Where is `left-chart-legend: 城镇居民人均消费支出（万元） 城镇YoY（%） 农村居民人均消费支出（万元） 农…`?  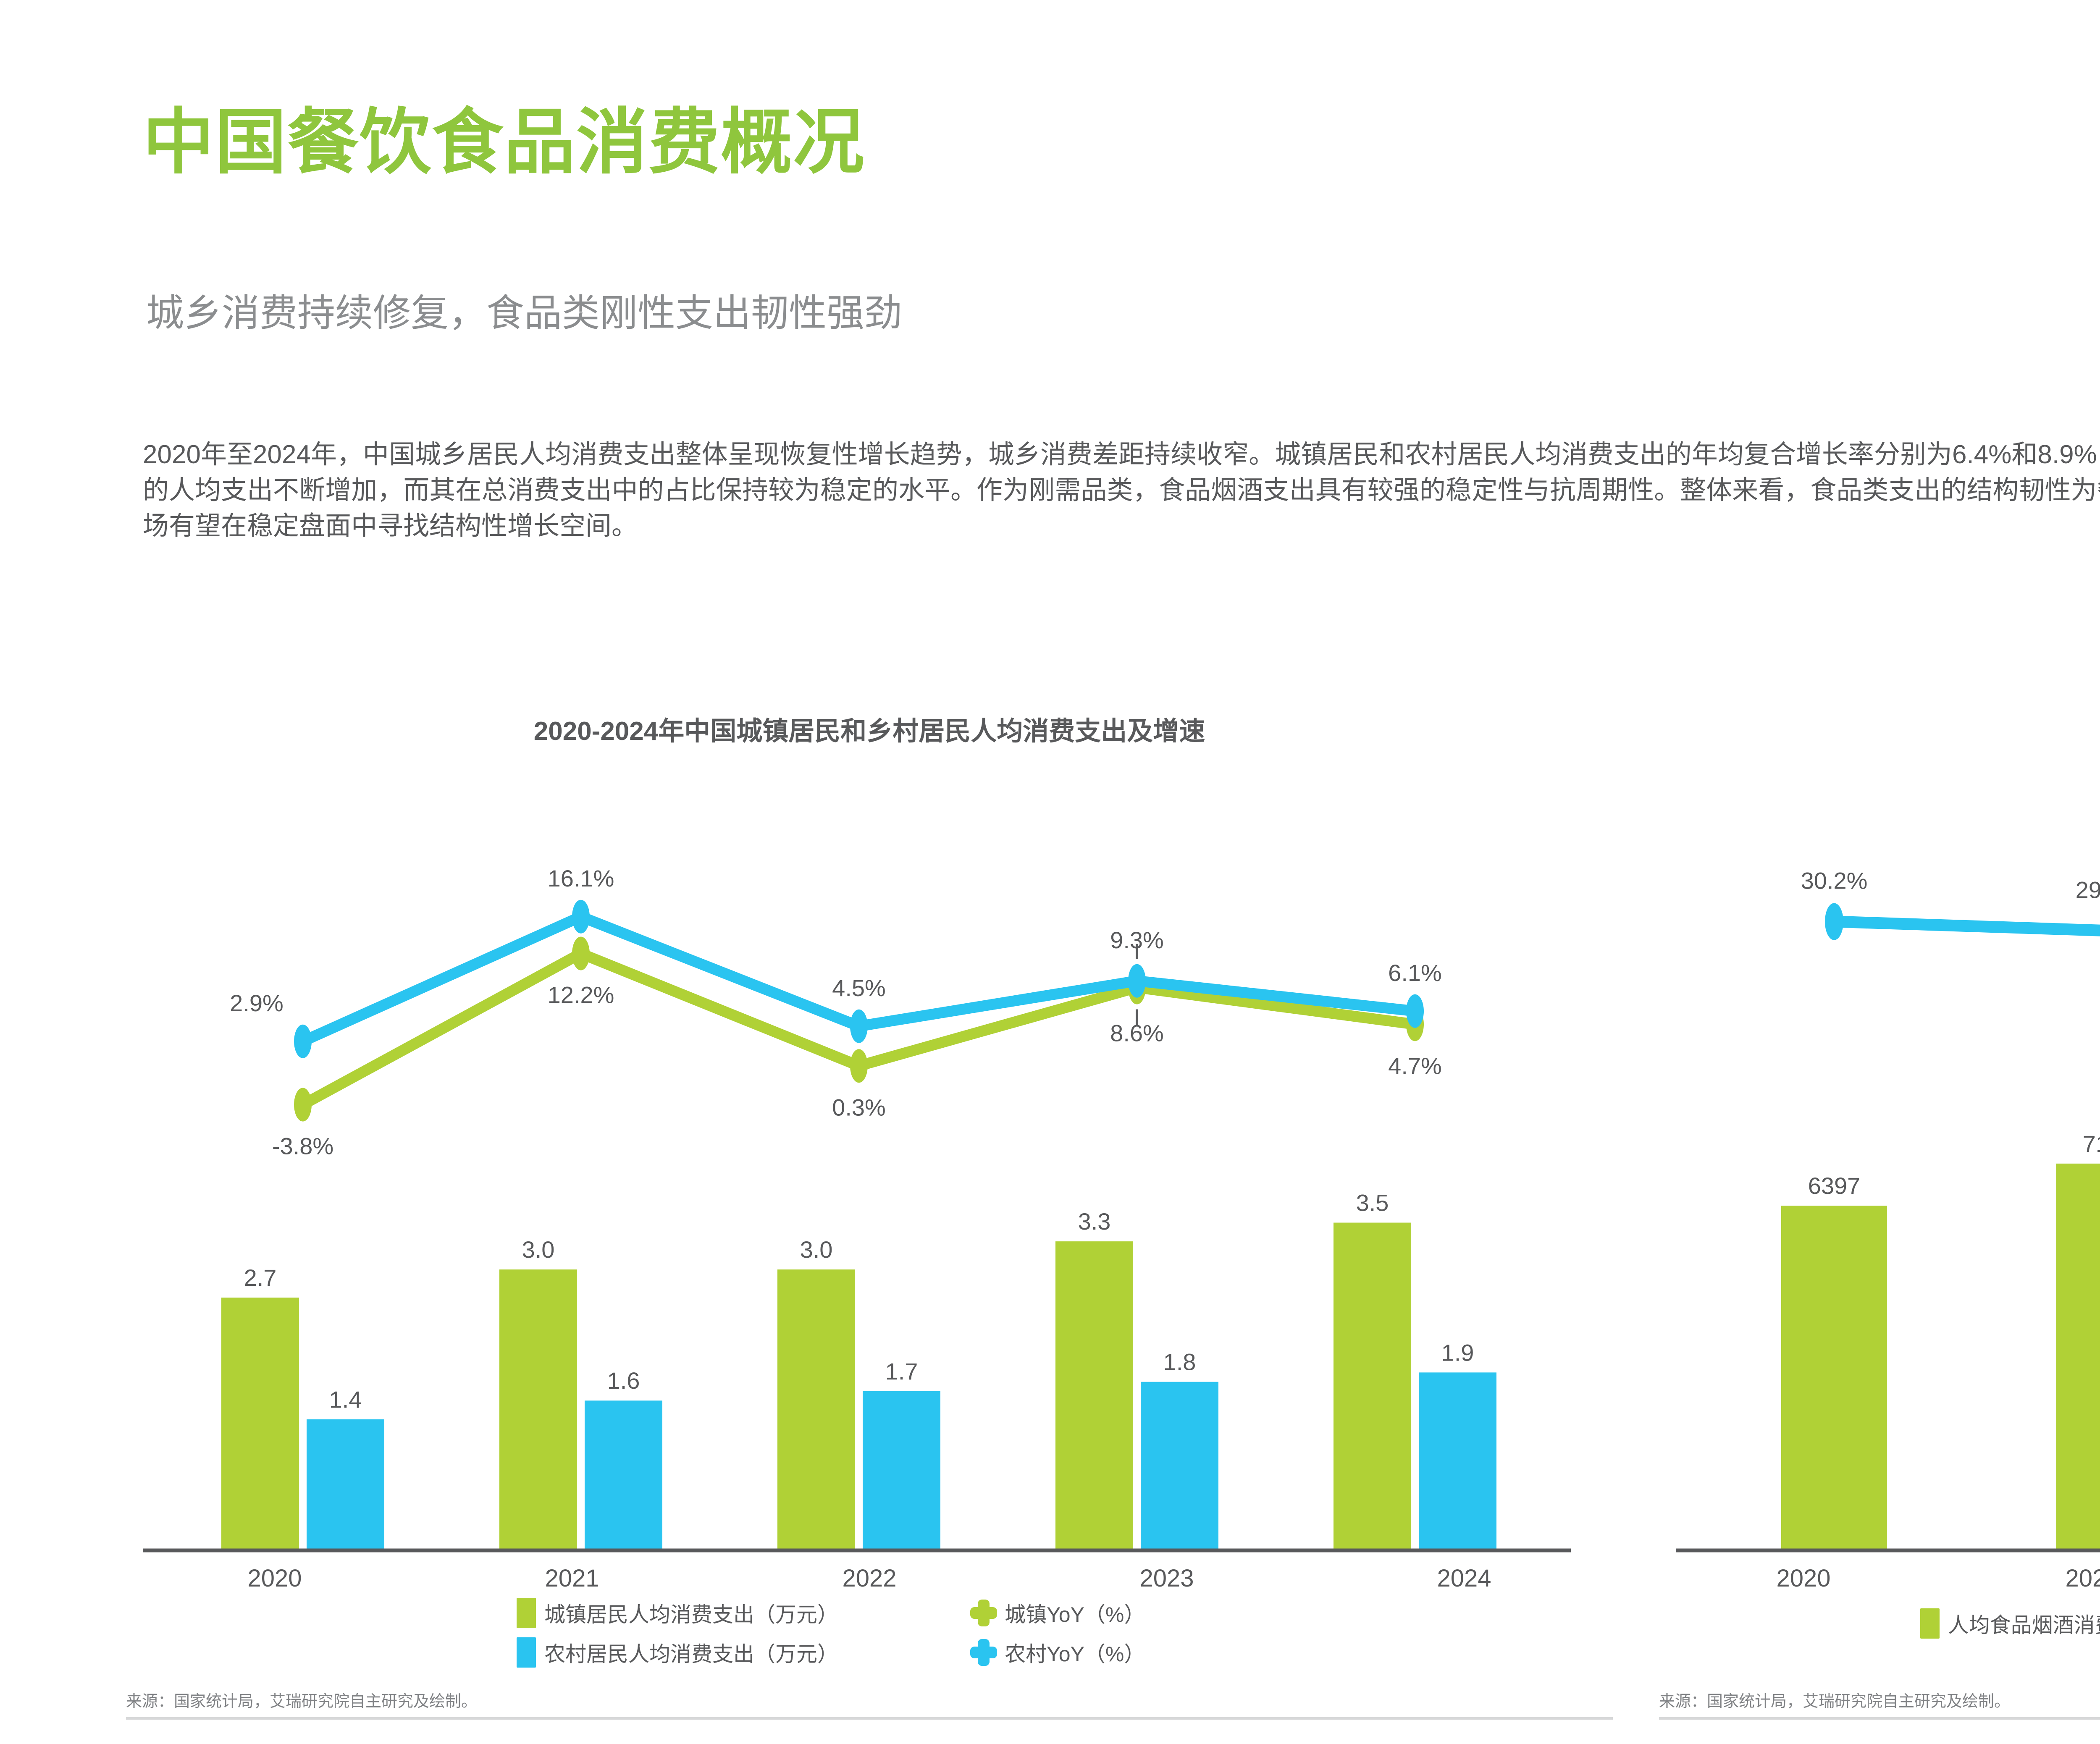
left-chart-legend: 城镇居民人均消费支出（万元） 城镇YoY（%） 农村居民人均消费支出（万元） 农… is located at coordinates (869, 1638).